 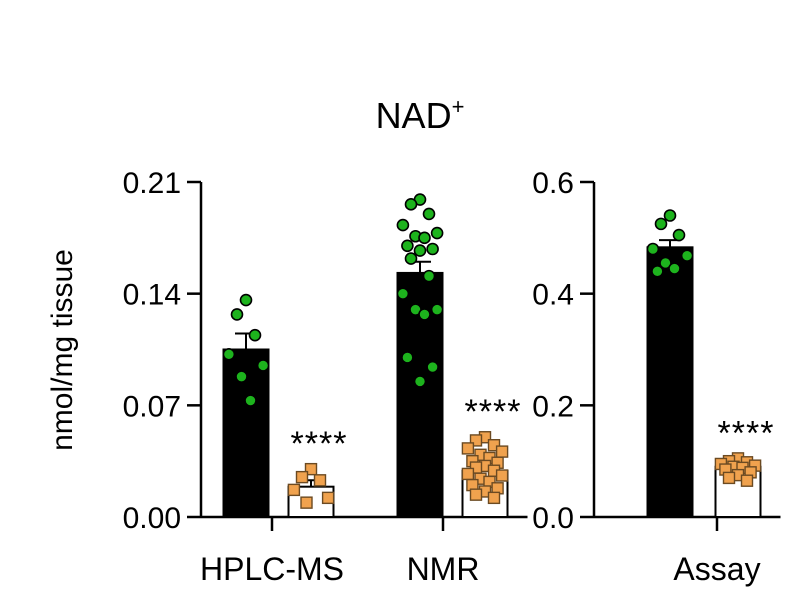 I want to click on x-category-label: HPLC-MS, so click(x=272, y=569).